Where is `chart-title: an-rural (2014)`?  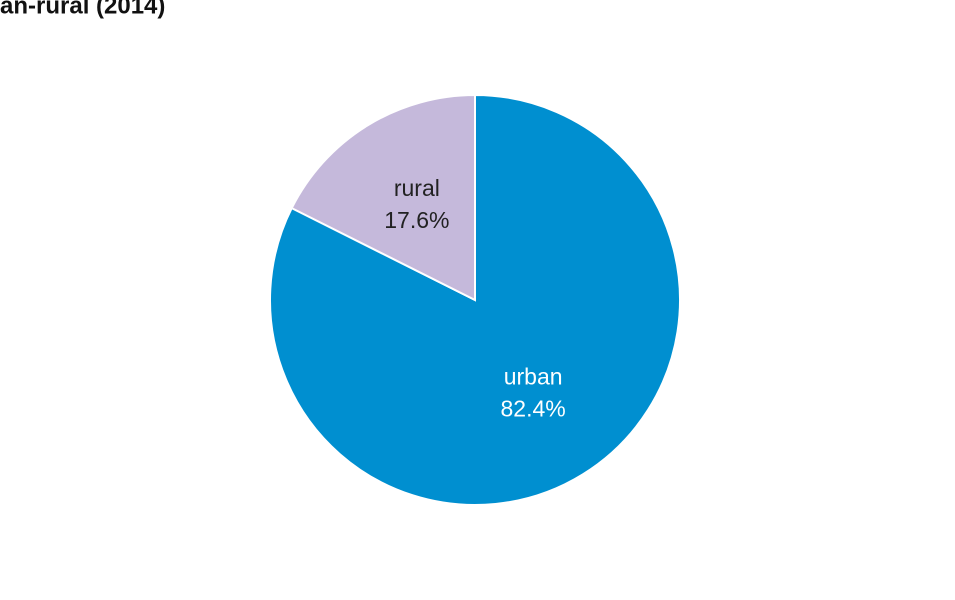 chart-title: an-rural (2014) is located at coordinates (82, 9).